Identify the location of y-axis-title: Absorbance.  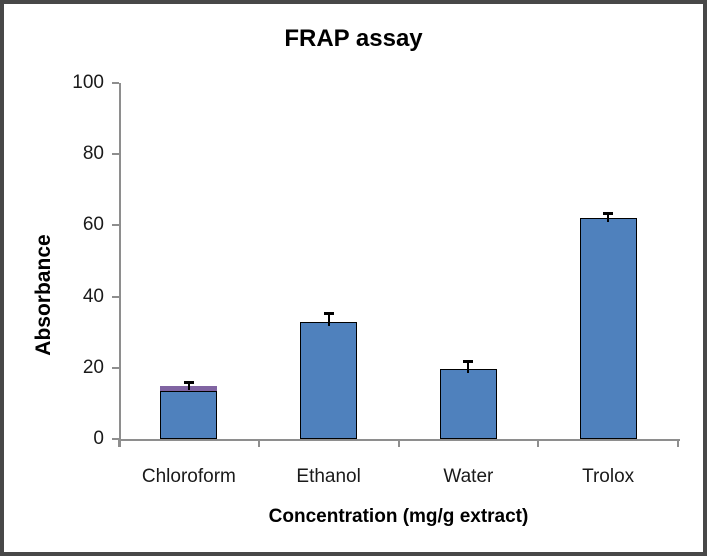
(43, 295).